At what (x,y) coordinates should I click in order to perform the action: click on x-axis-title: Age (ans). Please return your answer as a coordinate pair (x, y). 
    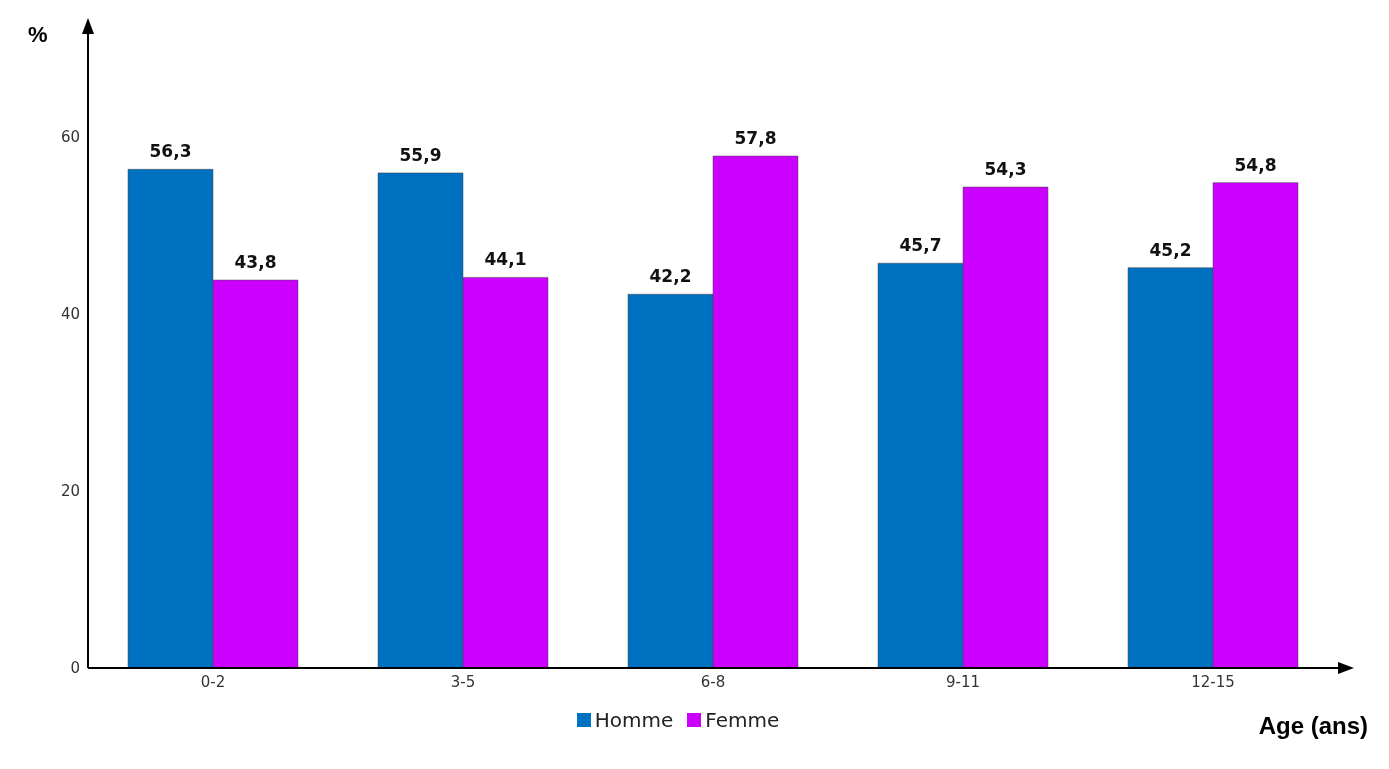
    Looking at the image, I should click on (1313, 726).